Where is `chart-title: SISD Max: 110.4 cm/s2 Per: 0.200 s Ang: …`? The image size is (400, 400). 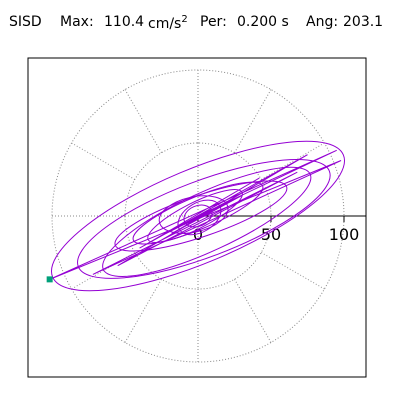 chart-title: SISD Max: 110.4 cm/s2 Per: 0.200 s Ang: … is located at coordinates (200, 25).